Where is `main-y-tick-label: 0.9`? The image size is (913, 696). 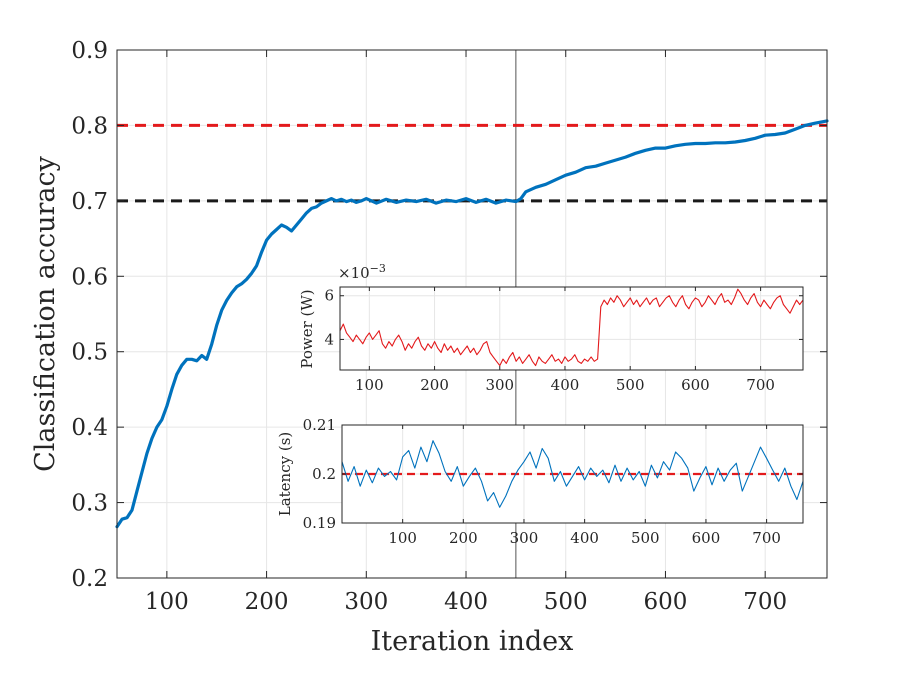
main-y-tick-label: 0.9 is located at coordinates (89, 51).